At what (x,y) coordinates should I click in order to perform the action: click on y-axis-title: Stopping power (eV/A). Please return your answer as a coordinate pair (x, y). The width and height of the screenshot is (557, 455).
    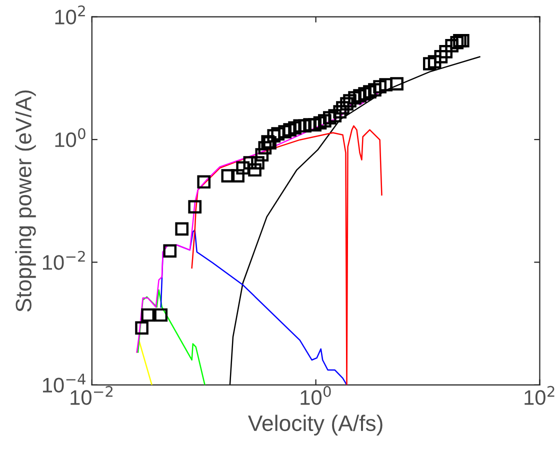
    Looking at the image, I should click on (25, 201).